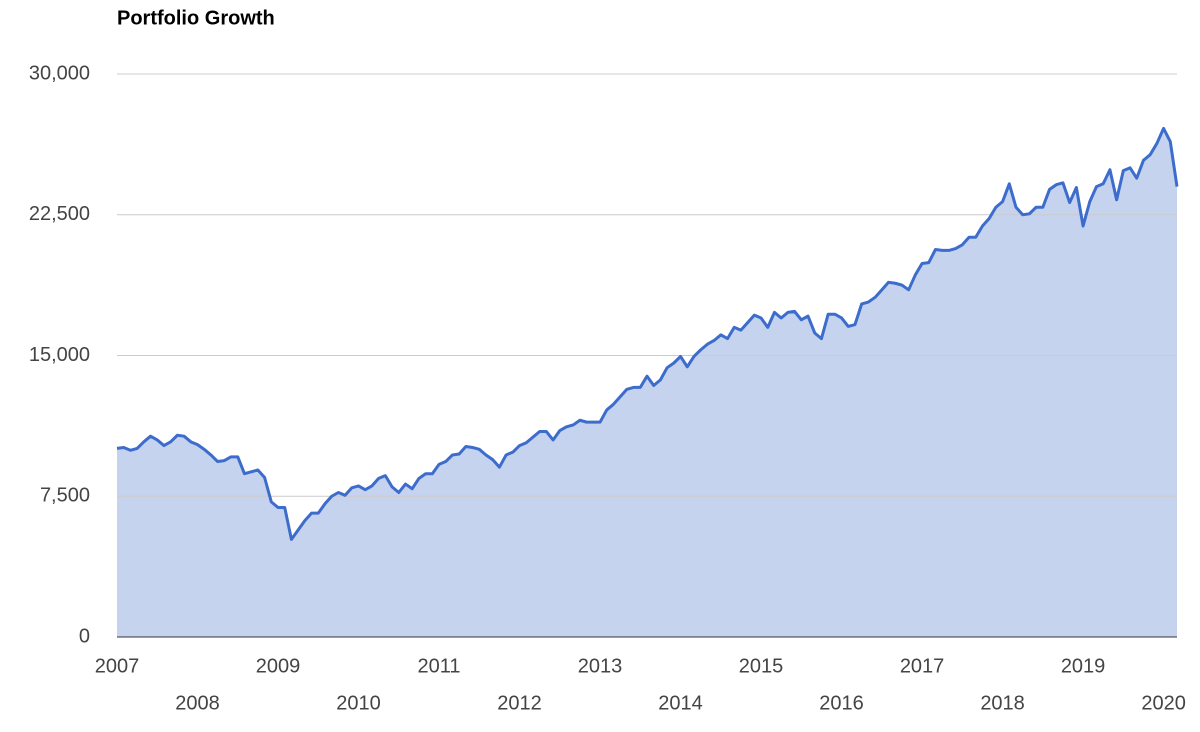 This screenshot has height=732, width=1200. What do you see at coordinates (841, 703) in the screenshot?
I see `x-tick-label: 2016` at bounding box center [841, 703].